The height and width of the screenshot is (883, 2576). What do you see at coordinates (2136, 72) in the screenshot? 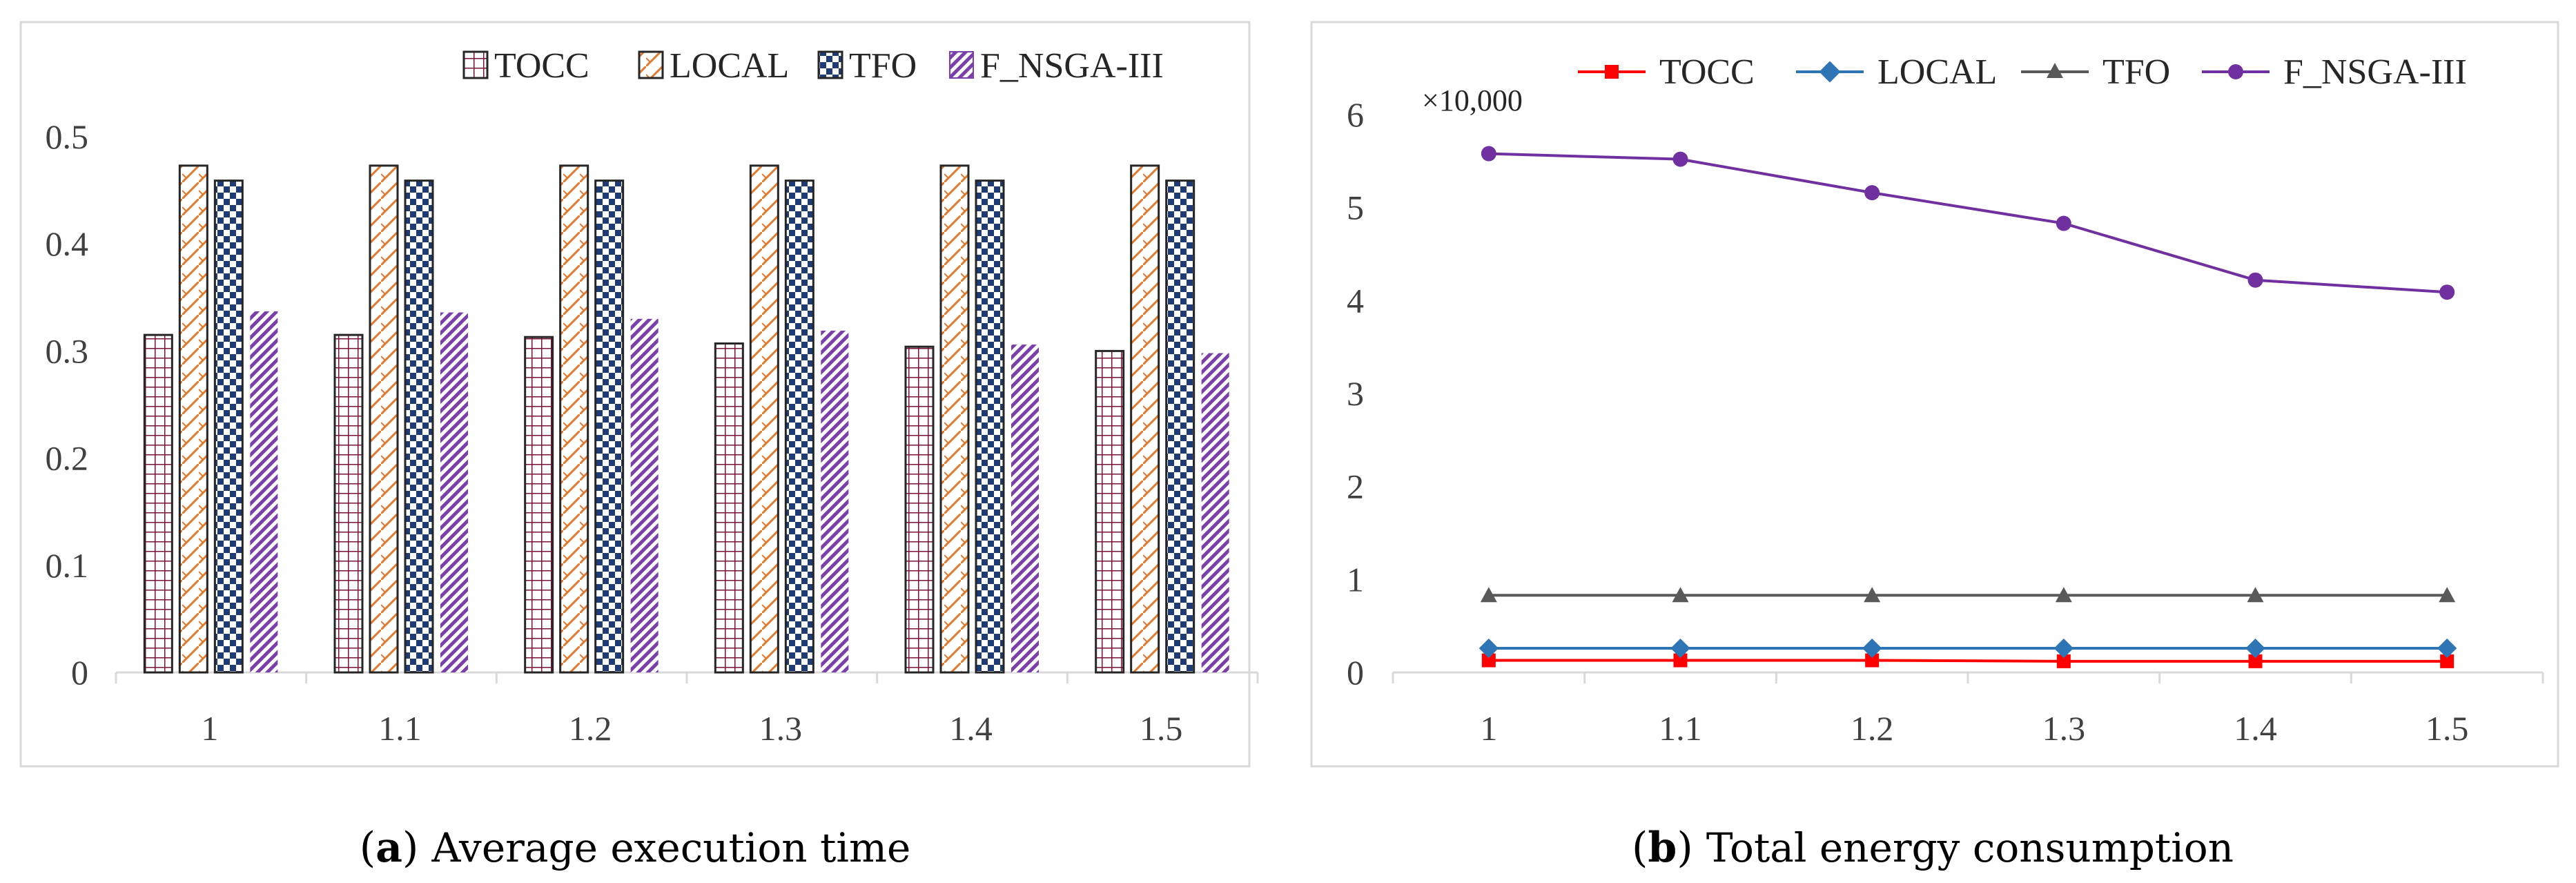
I see `legend-b-label-tfo: TFO` at bounding box center [2136, 72].